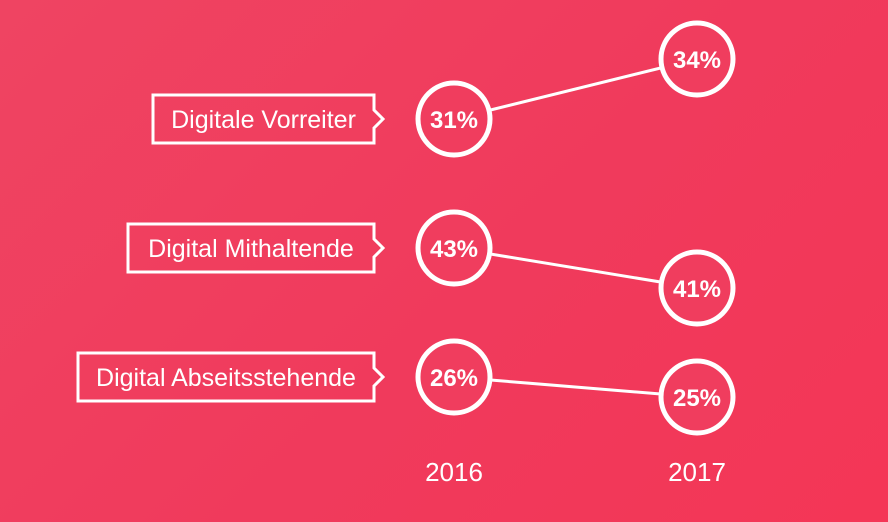 The height and width of the screenshot is (522, 888). I want to click on value-label-2016: 43%, so click(454, 249).